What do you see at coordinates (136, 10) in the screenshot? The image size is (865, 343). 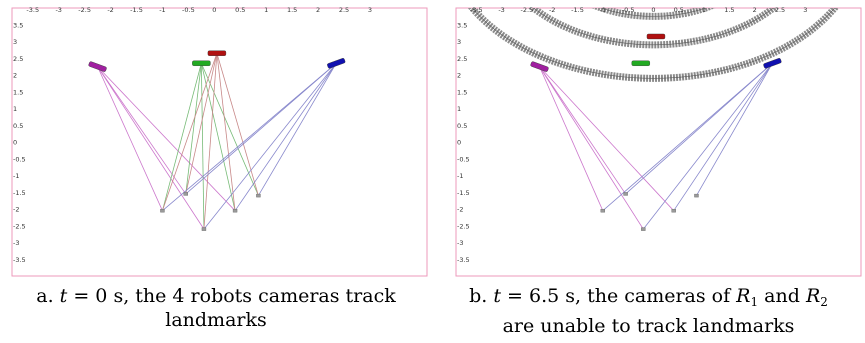 I see `x-tick-label: -1.5` at bounding box center [136, 10].